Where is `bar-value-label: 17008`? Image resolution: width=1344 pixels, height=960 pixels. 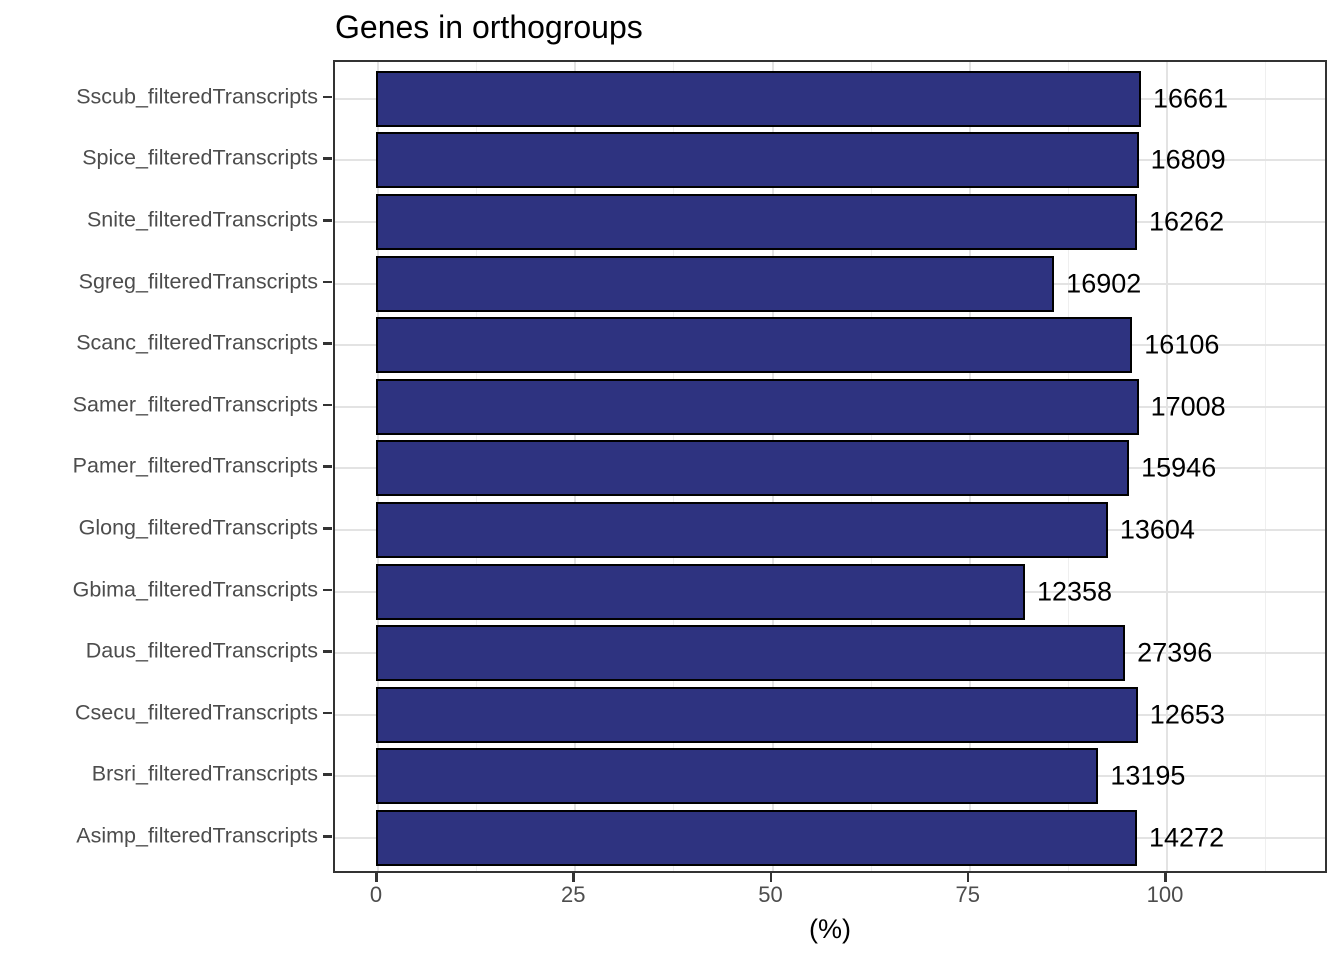 bar-value-label: 17008 is located at coordinates (1188, 406).